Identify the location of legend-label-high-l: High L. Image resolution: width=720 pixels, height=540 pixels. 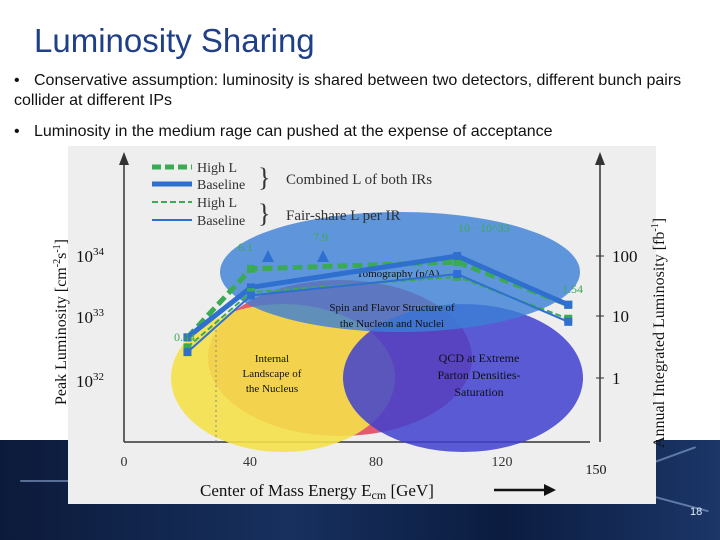
(217, 168).